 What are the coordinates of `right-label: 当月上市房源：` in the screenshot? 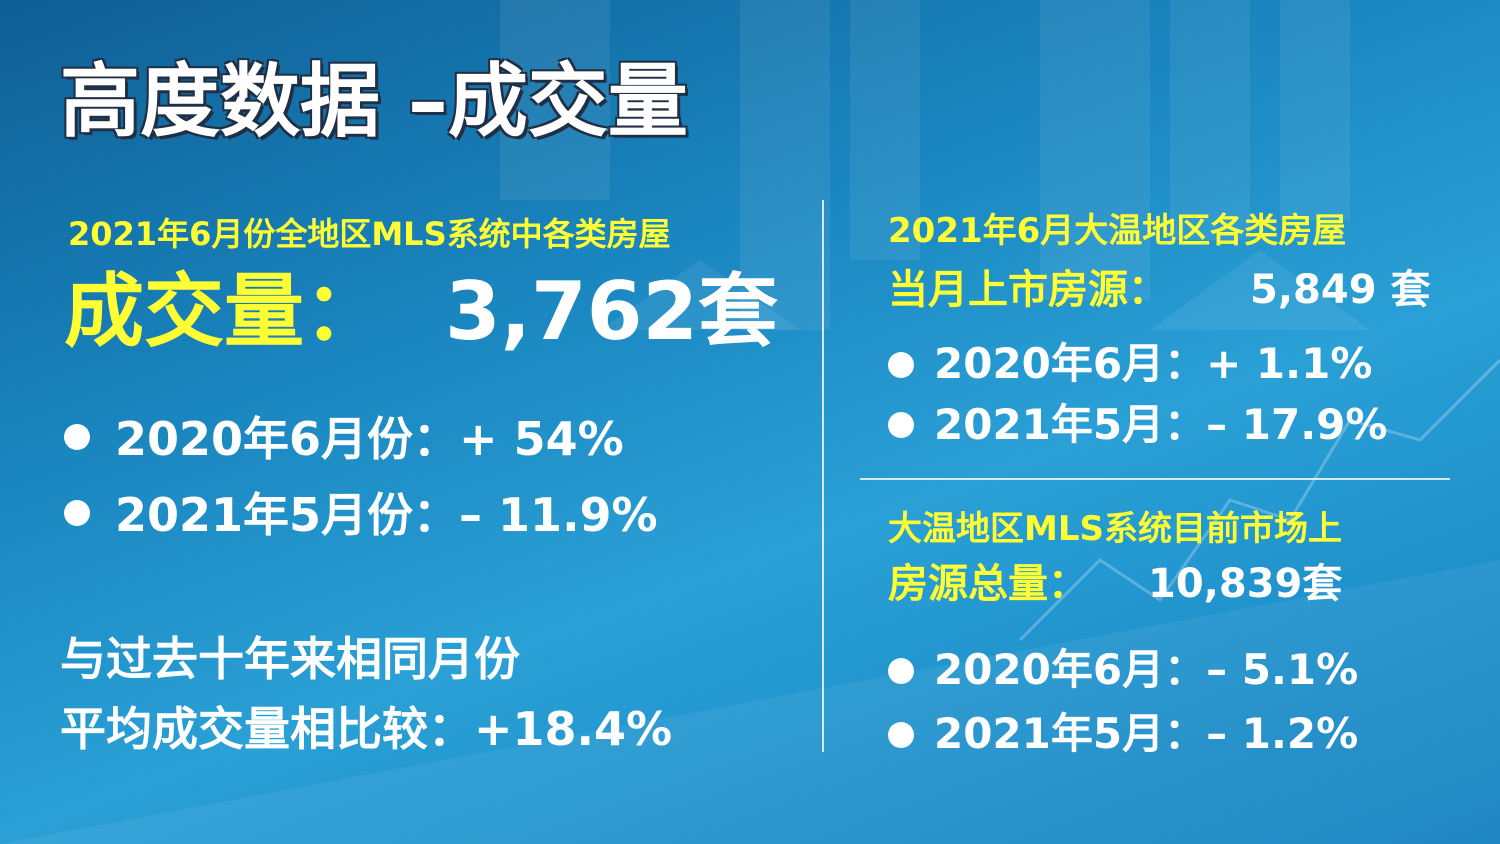 It's located at (1028, 290).